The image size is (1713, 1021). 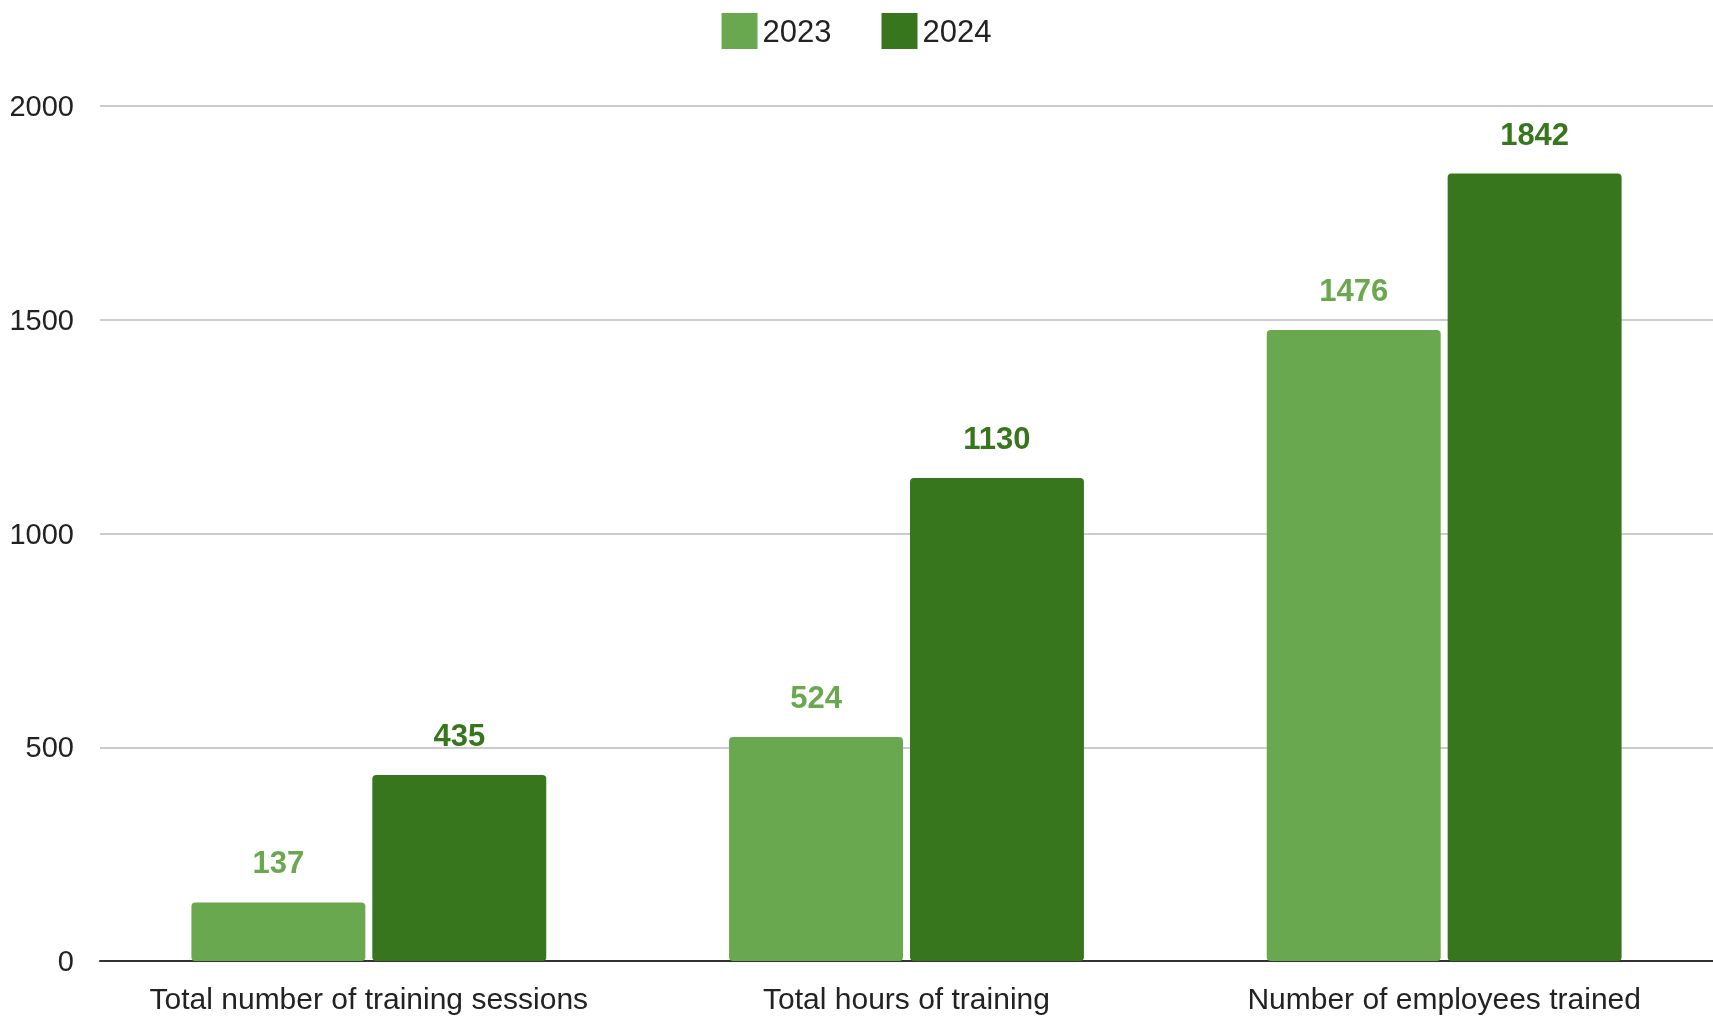 I want to click on y-tick-label: 1000, so click(x=41, y=533).